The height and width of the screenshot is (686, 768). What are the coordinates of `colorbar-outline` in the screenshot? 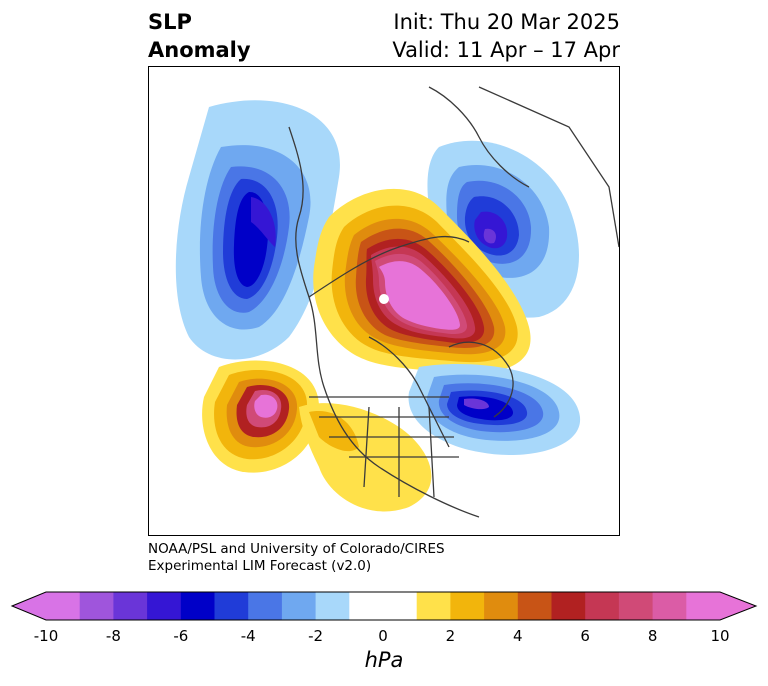 It's located at (384, 606).